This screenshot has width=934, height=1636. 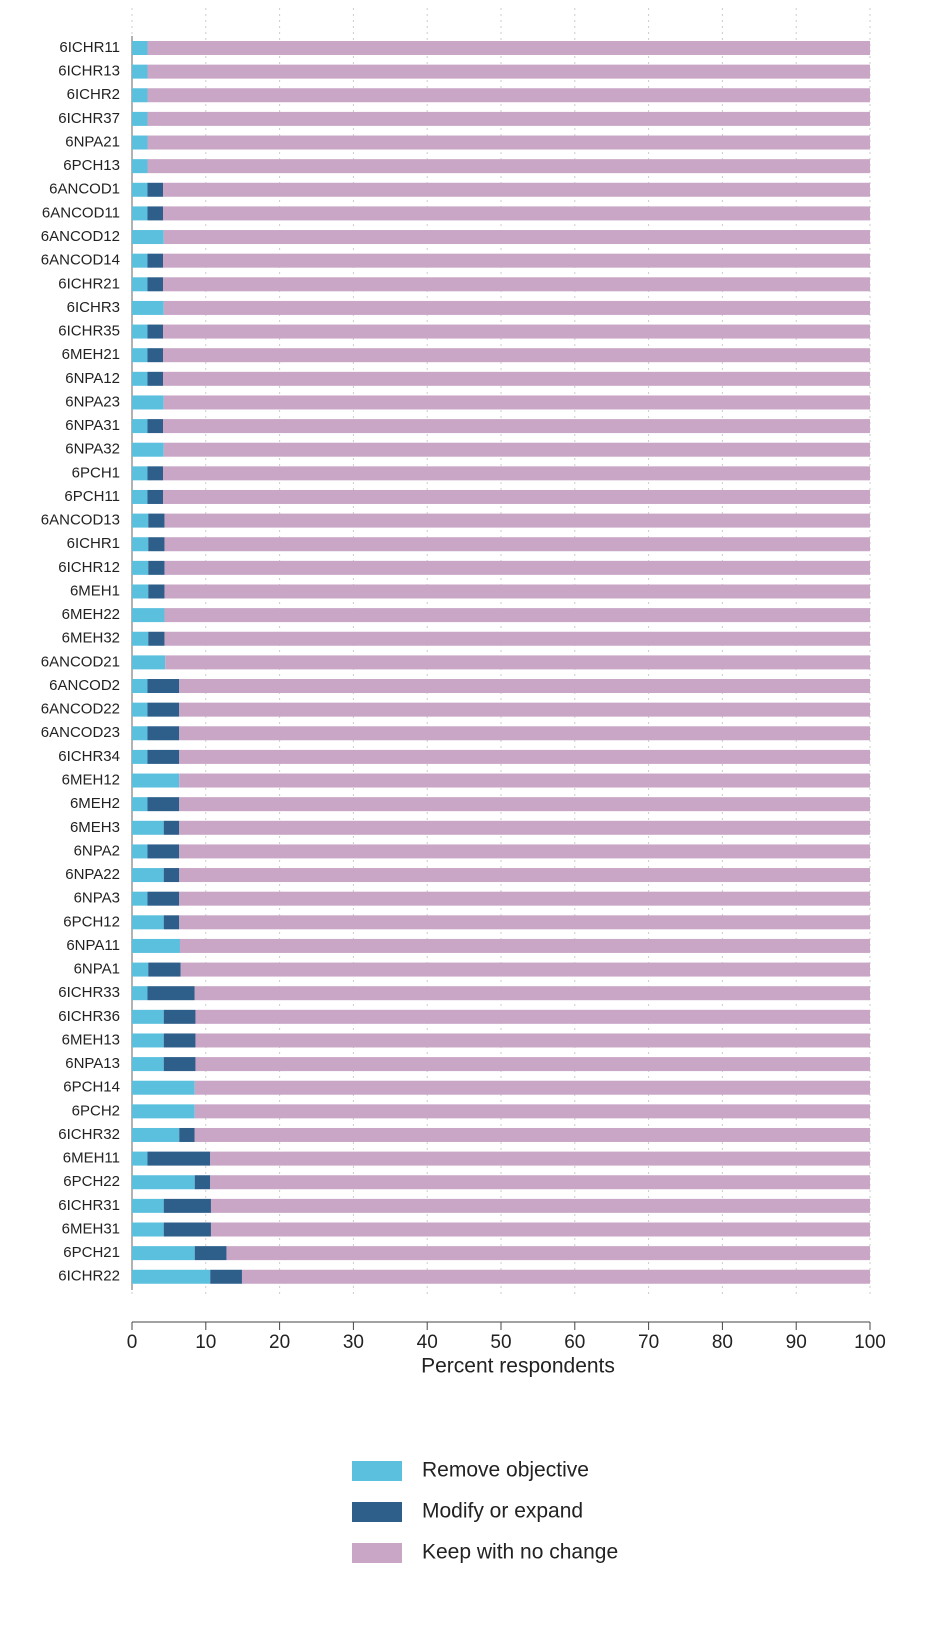 What do you see at coordinates (353, 1342) in the screenshot?
I see `x-tick-label: 30` at bounding box center [353, 1342].